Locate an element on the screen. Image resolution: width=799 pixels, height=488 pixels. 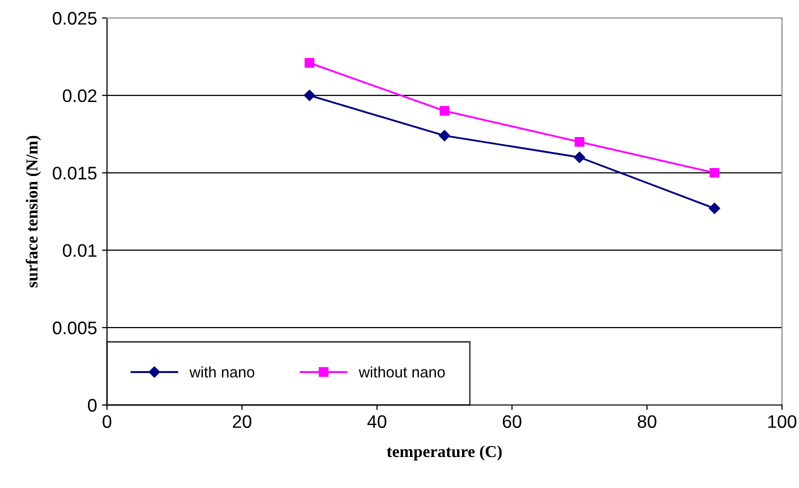
x-tick-label: 20 is located at coordinates (242, 421).